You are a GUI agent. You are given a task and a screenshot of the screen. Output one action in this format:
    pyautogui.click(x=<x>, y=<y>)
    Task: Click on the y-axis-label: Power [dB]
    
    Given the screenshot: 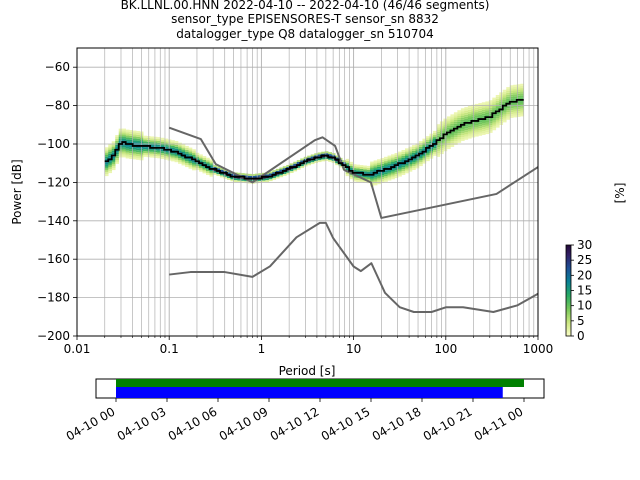 What is the action you would take?
    pyautogui.click(x=17, y=191)
    